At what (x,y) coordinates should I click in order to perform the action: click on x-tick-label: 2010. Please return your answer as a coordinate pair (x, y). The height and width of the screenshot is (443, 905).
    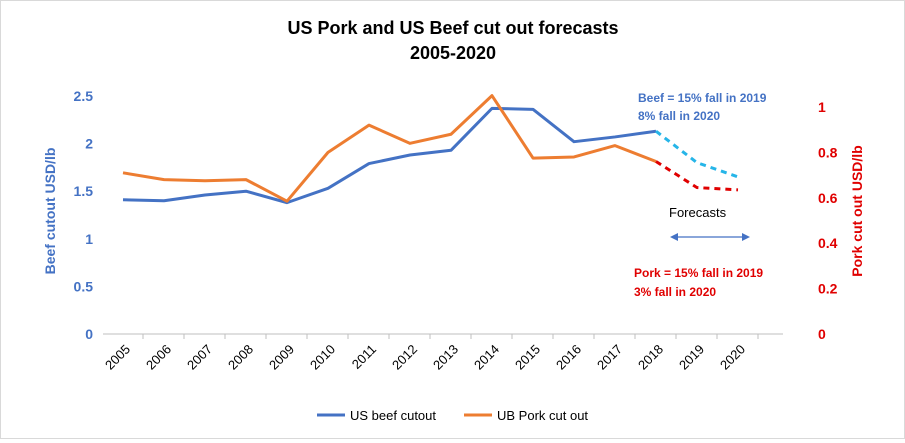
    Looking at the image, I should click on (322, 357).